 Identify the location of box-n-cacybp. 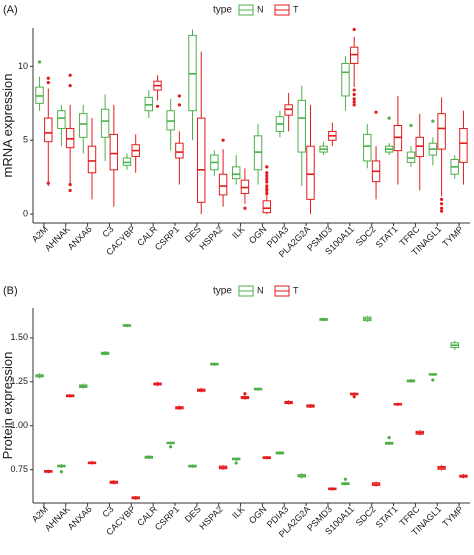
(127, 325).